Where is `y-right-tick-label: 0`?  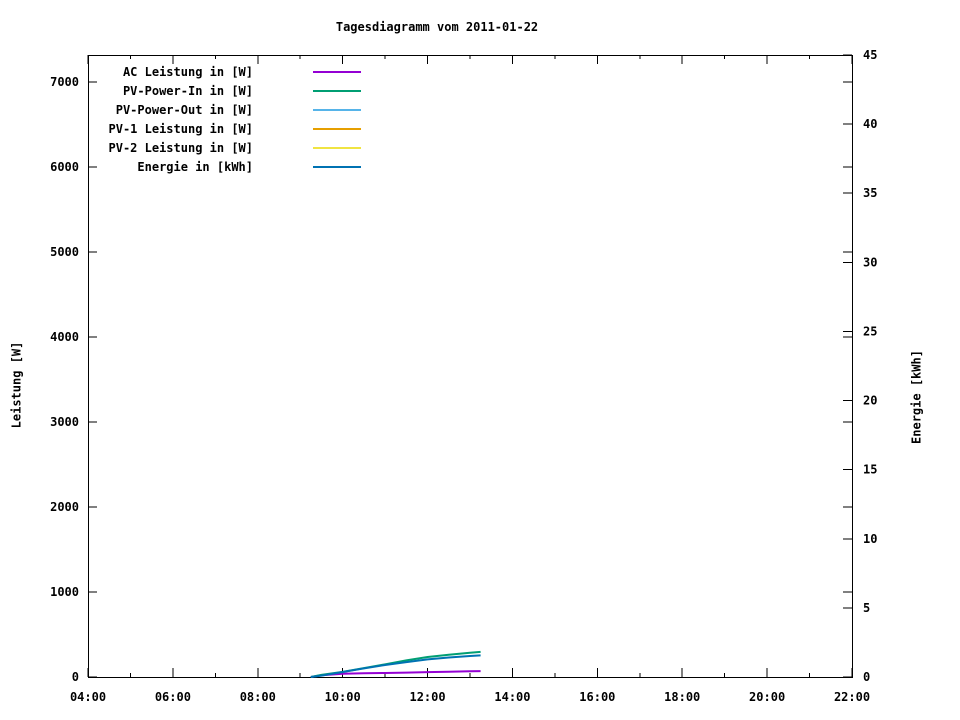
y-right-tick-label: 0 is located at coordinates (866, 677).